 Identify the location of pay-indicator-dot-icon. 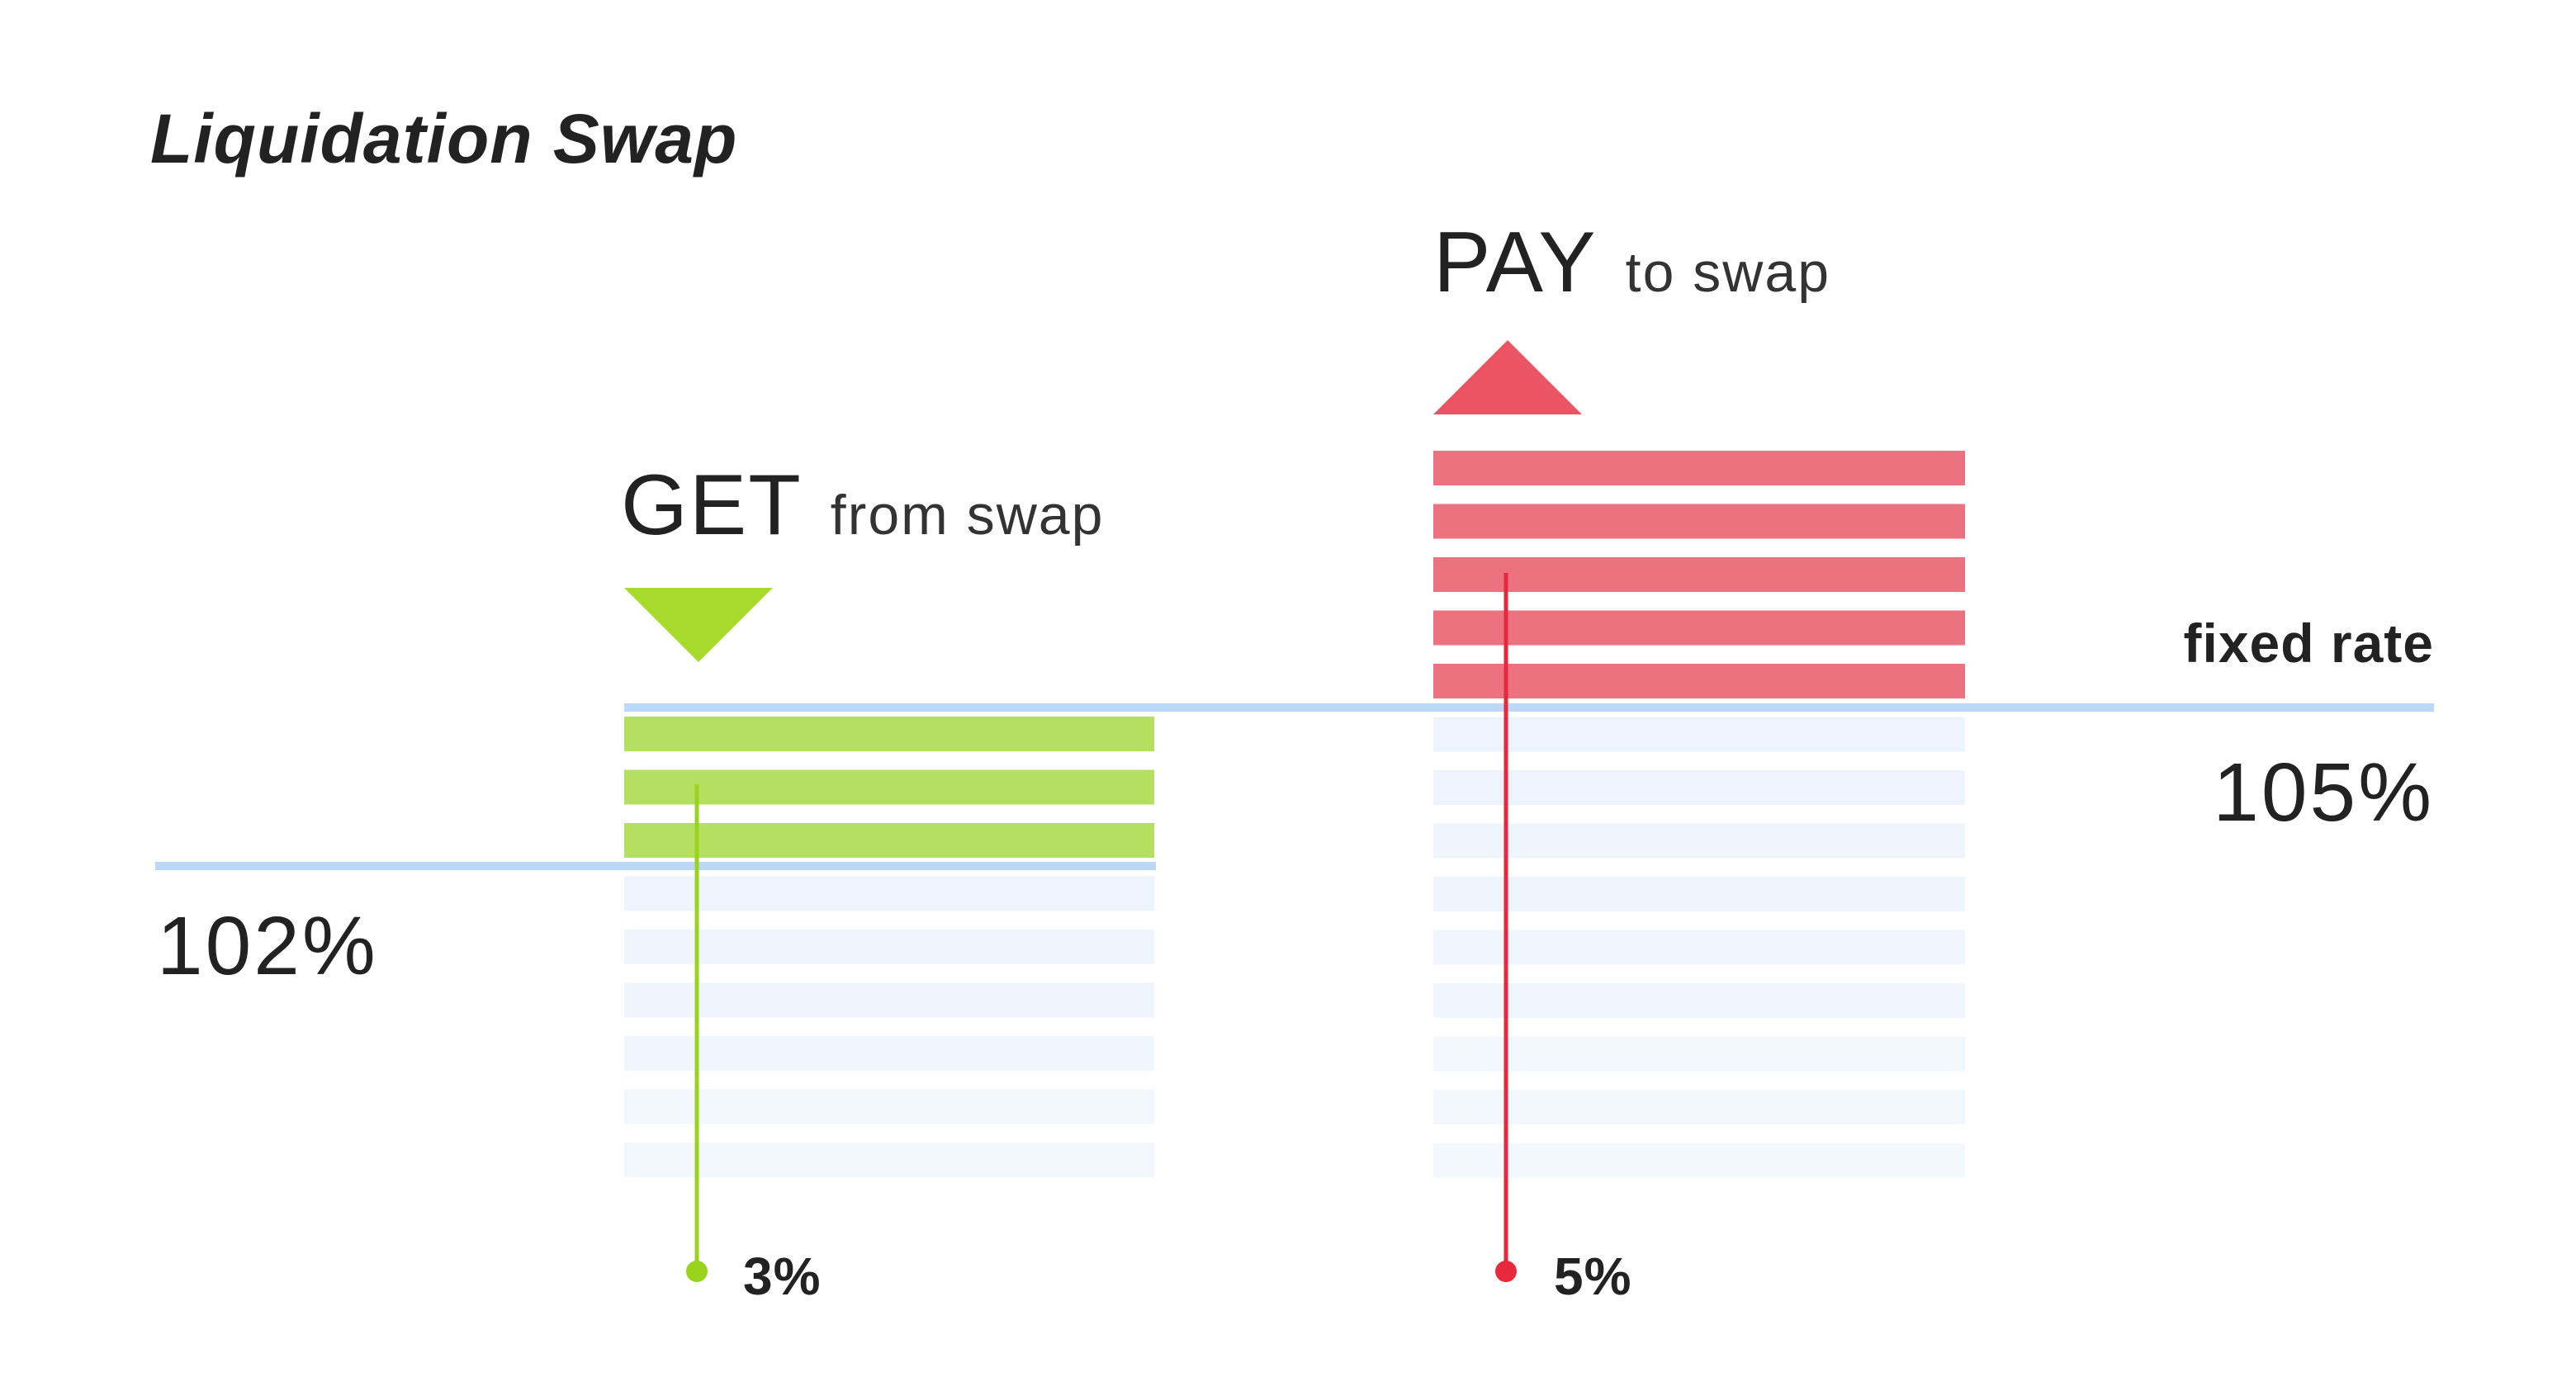
(1506, 1271).